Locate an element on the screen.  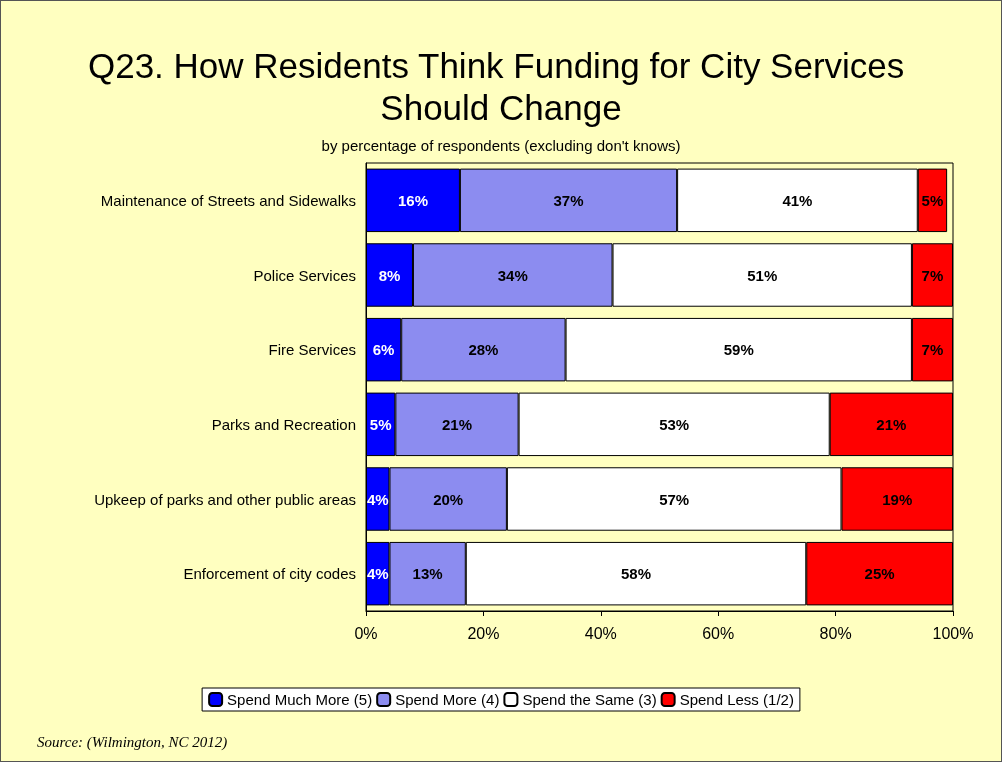
data-label: 25% is located at coordinates (879, 574).